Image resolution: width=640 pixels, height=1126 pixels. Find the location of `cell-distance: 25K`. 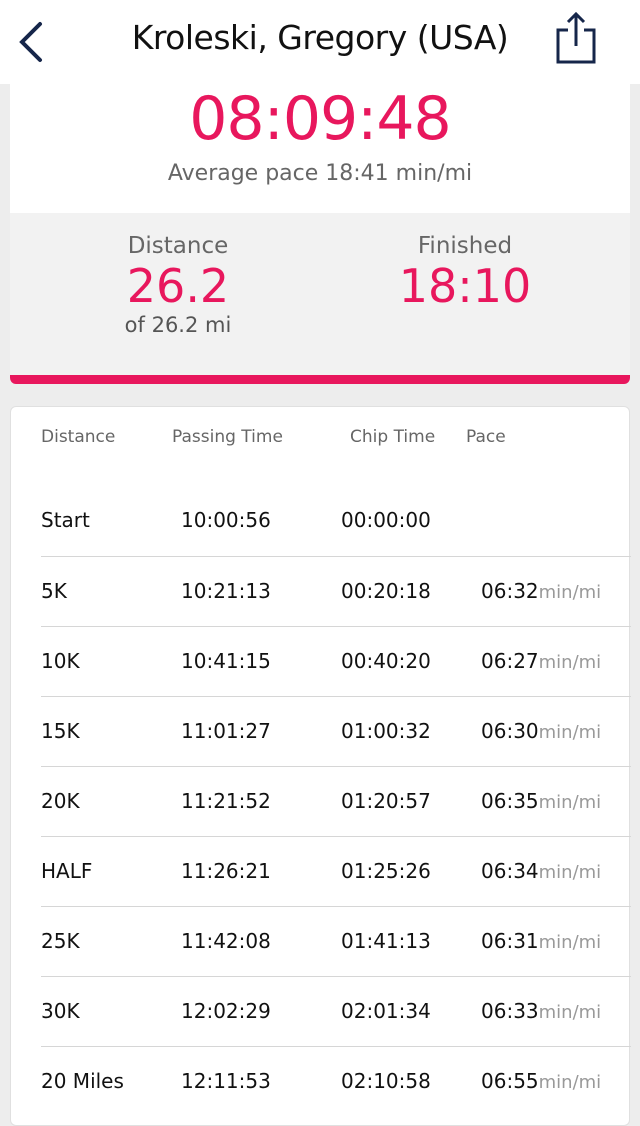

cell-distance: 25K is located at coordinates (60, 941).